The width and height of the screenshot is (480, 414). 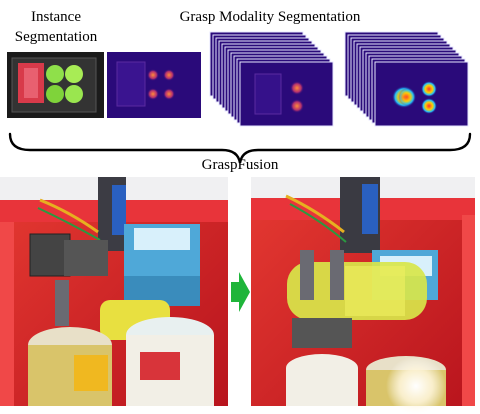 What do you see at coordinates (154, 85) in the screenshot?
I see `grasp-modality-map-single` at bounding box center [154, 85].